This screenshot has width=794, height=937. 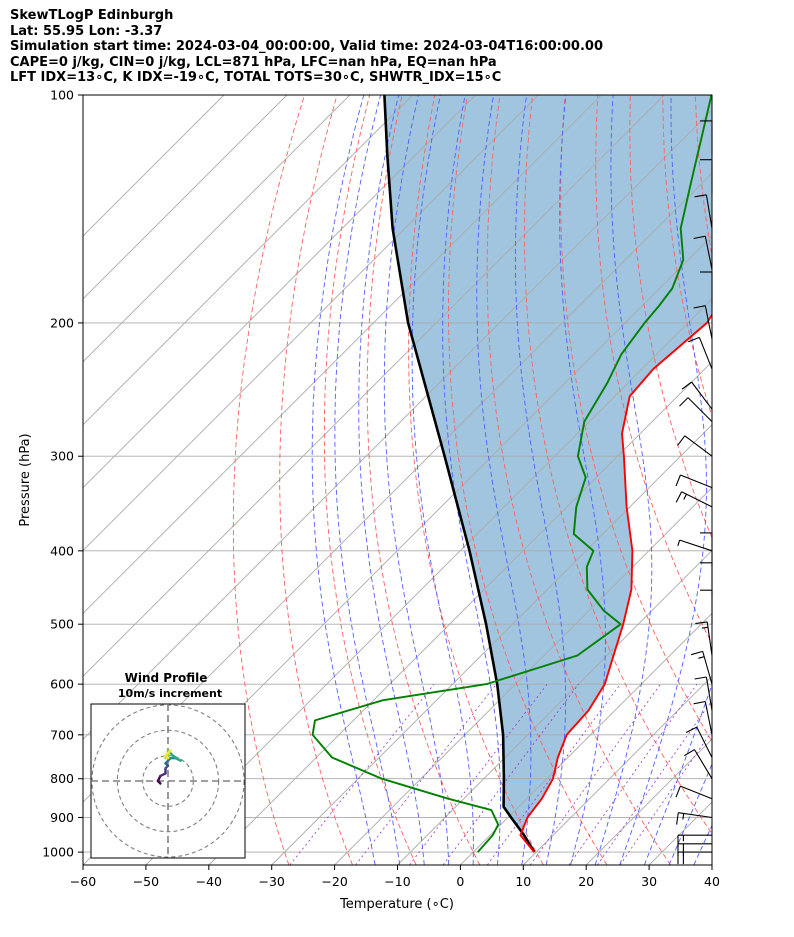 What do you see at coordinates (170, 693) in the screenshot?
I see `hodograph-subtitle: 10m/s increment` at bounding box center [170, 693].